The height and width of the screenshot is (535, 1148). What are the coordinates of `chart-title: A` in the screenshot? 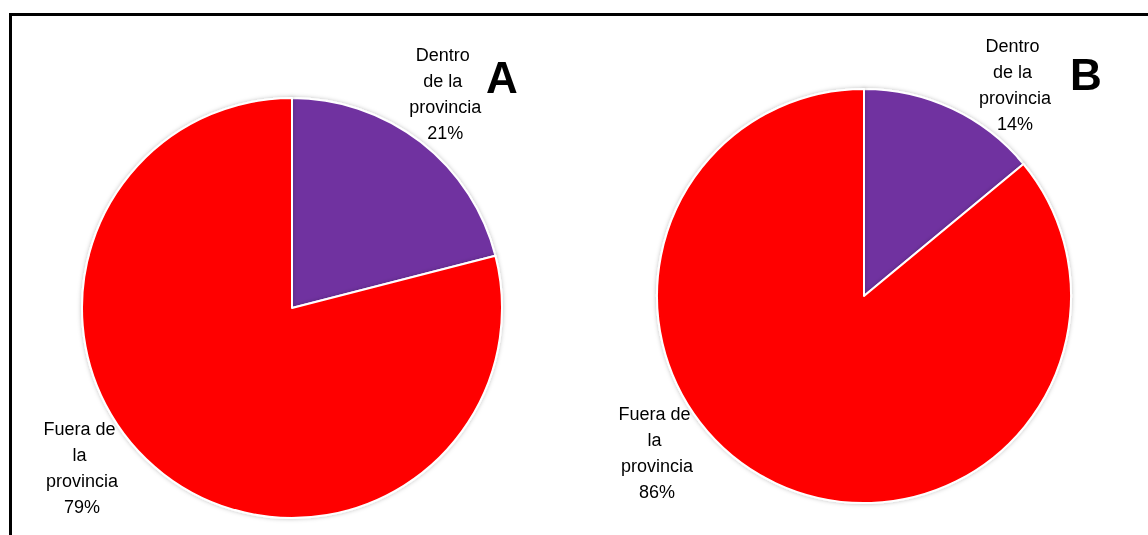 It's located at (502, 77).